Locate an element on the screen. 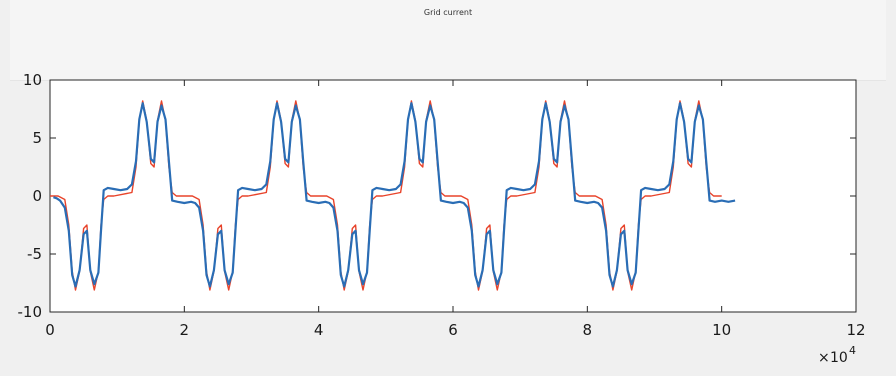 The height and width of the screenshot is (376, 896). x-tick-label: 8 is located at coordinates (588, 330).